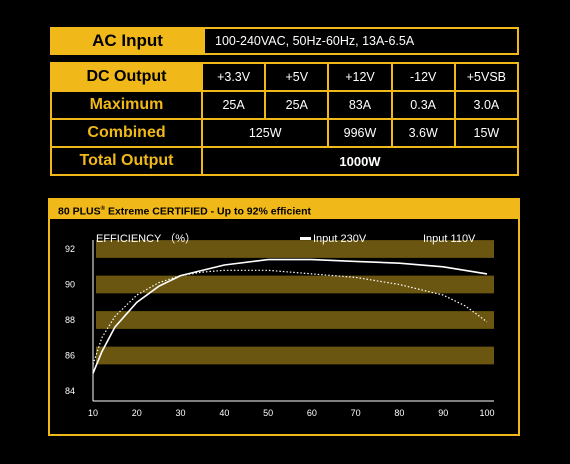 Image resolution: width=570 pixels, height=464 pixels. Describe the element at coordinates (356, 413) in the screenshot. I see `x-tick-70: 70` at that location.